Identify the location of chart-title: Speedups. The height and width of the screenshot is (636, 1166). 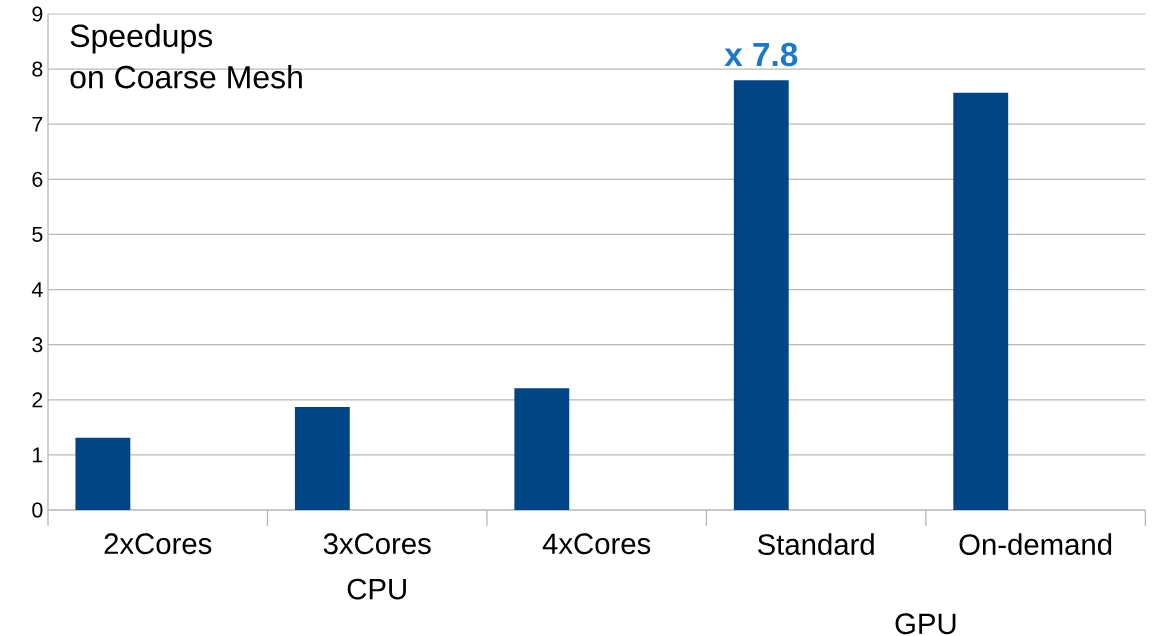
(141, 38).